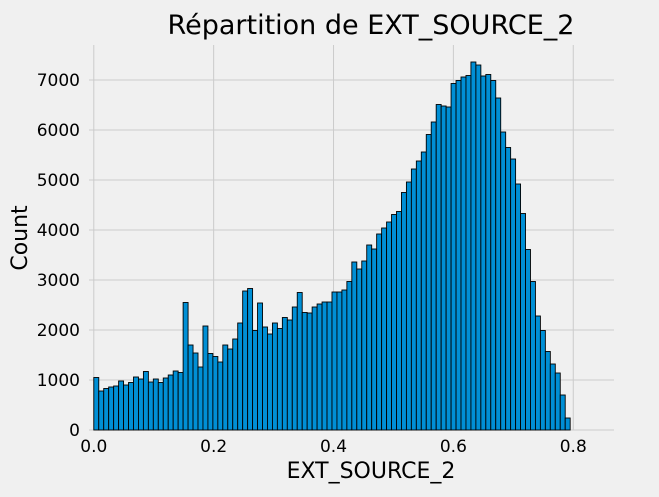 This screenshot has height=497, width=659. Describe the element at coordinates (213, 447) in the screenshot. I see `x-tick-label: 0.2` at that location.